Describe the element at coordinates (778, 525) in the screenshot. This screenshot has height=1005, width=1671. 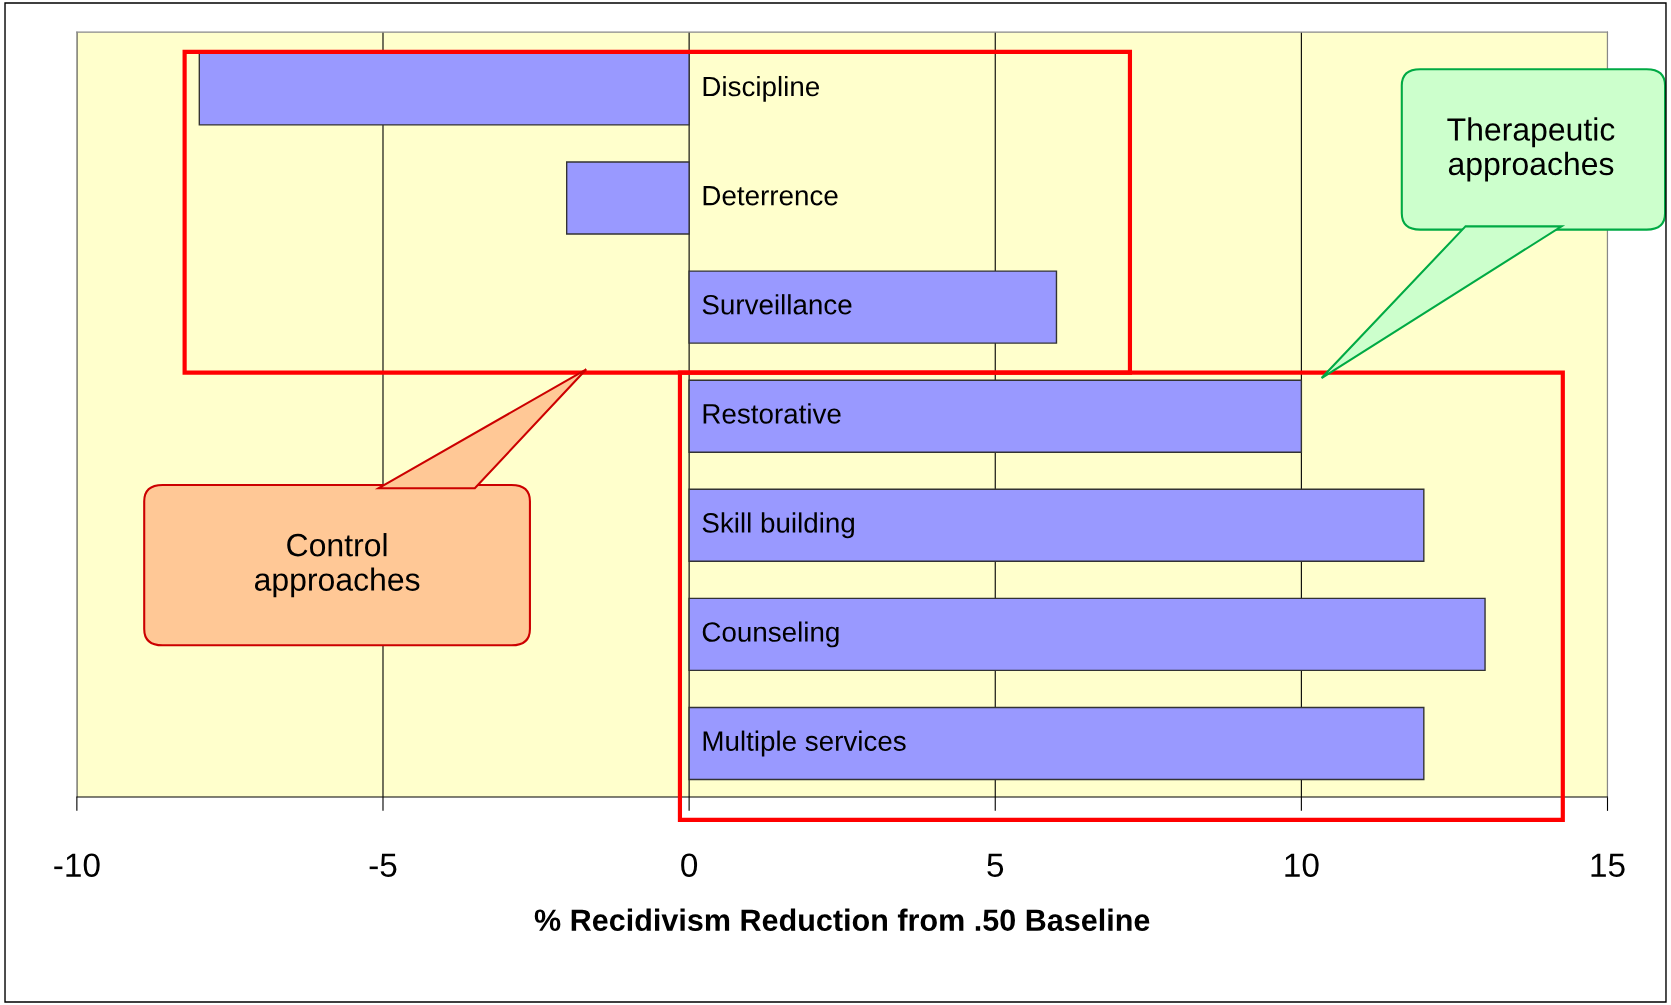
I see `y-tick-label: Skill building` at that location.